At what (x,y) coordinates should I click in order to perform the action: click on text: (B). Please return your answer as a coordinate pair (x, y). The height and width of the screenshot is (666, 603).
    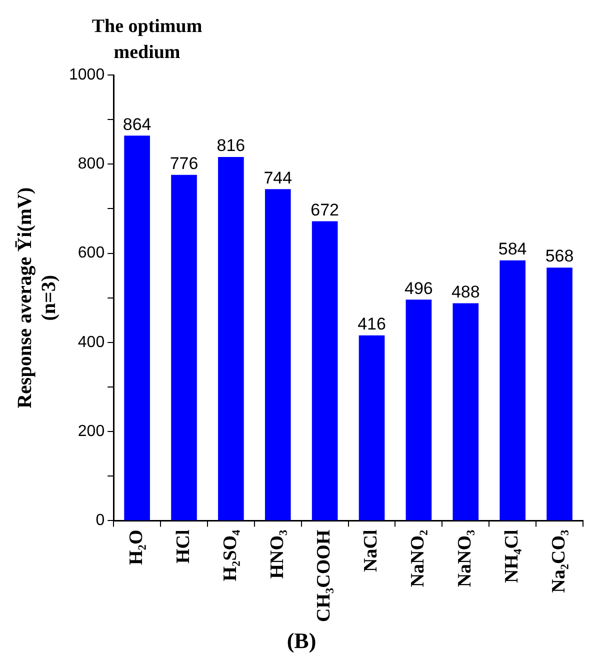
    Looking at the image, I should click on (302, 641).